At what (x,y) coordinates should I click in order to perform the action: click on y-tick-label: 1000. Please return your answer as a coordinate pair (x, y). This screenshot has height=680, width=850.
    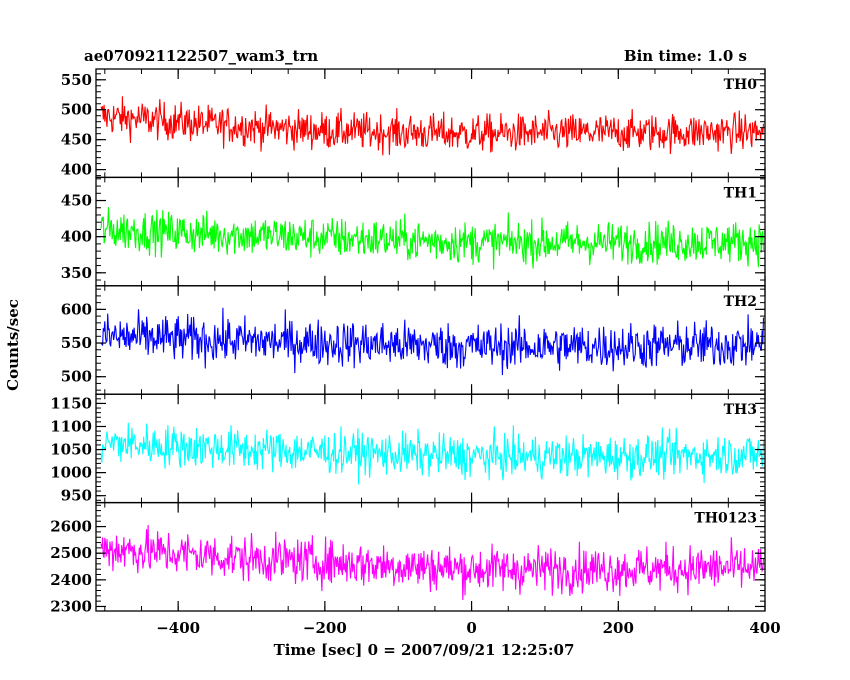
    Looking at the image, I should click on (71, 473).